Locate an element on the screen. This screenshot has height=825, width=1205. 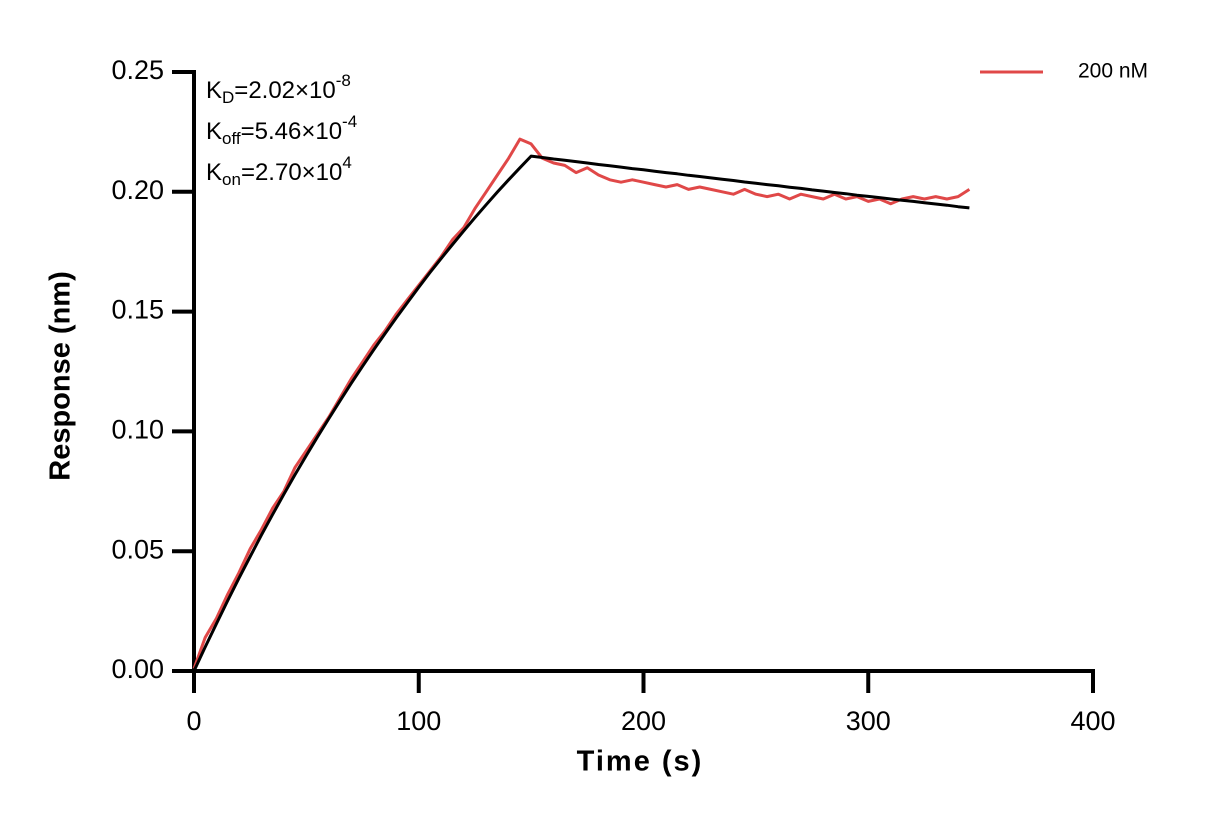
annotation-subscript: off is located at coordinates (231, 138).